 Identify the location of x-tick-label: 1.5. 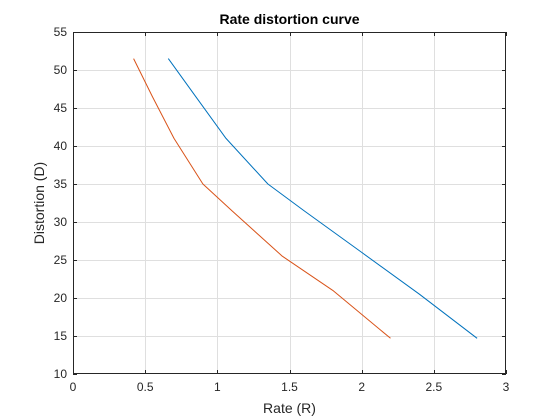
(289, 387).